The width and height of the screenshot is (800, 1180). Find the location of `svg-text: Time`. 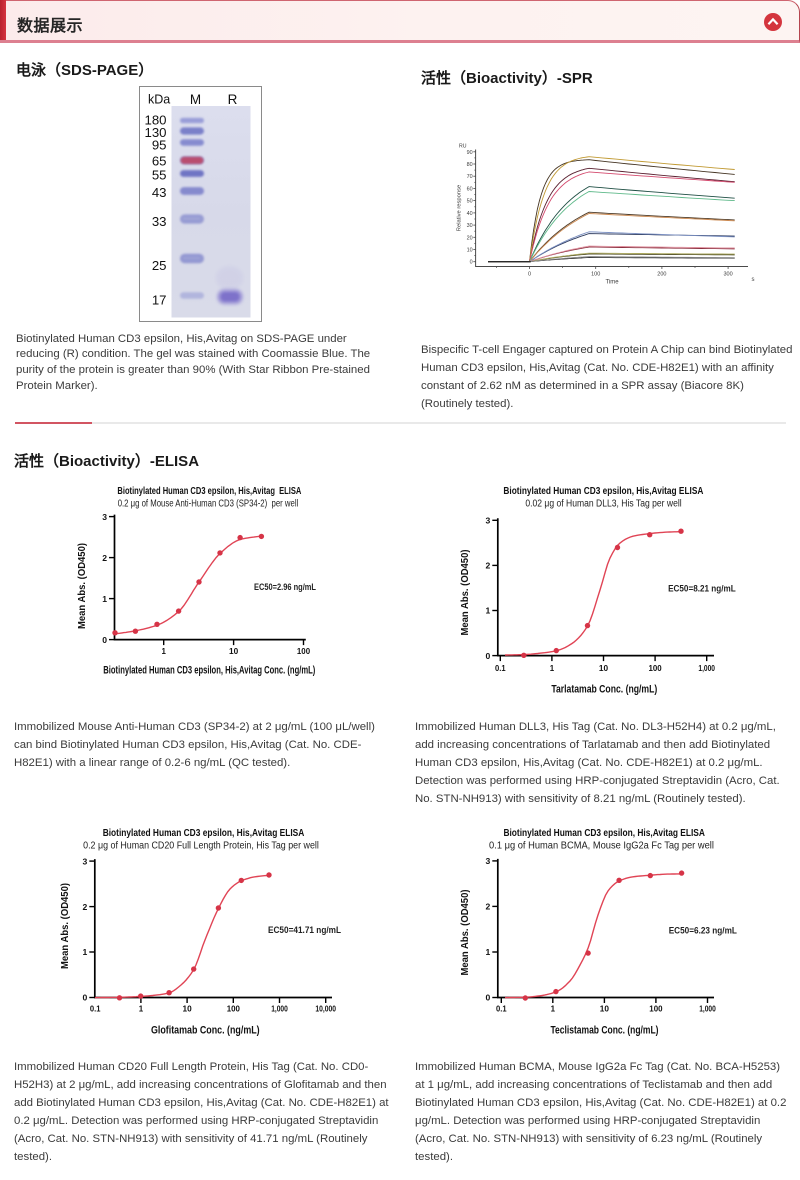

svg-text: Time is located at coordinates (612, 283).